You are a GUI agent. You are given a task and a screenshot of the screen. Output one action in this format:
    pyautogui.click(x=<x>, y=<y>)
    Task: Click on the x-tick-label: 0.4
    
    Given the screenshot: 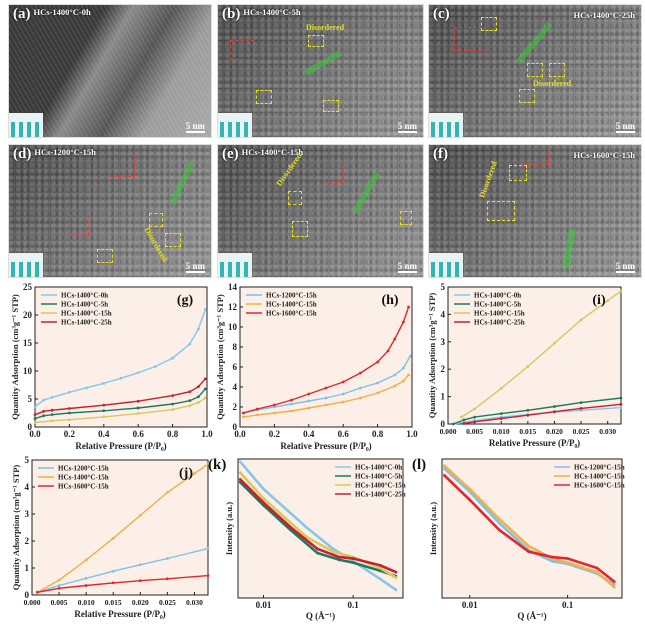 What is the action you would take?
    pyautogui.click(x=309, y=434)
    